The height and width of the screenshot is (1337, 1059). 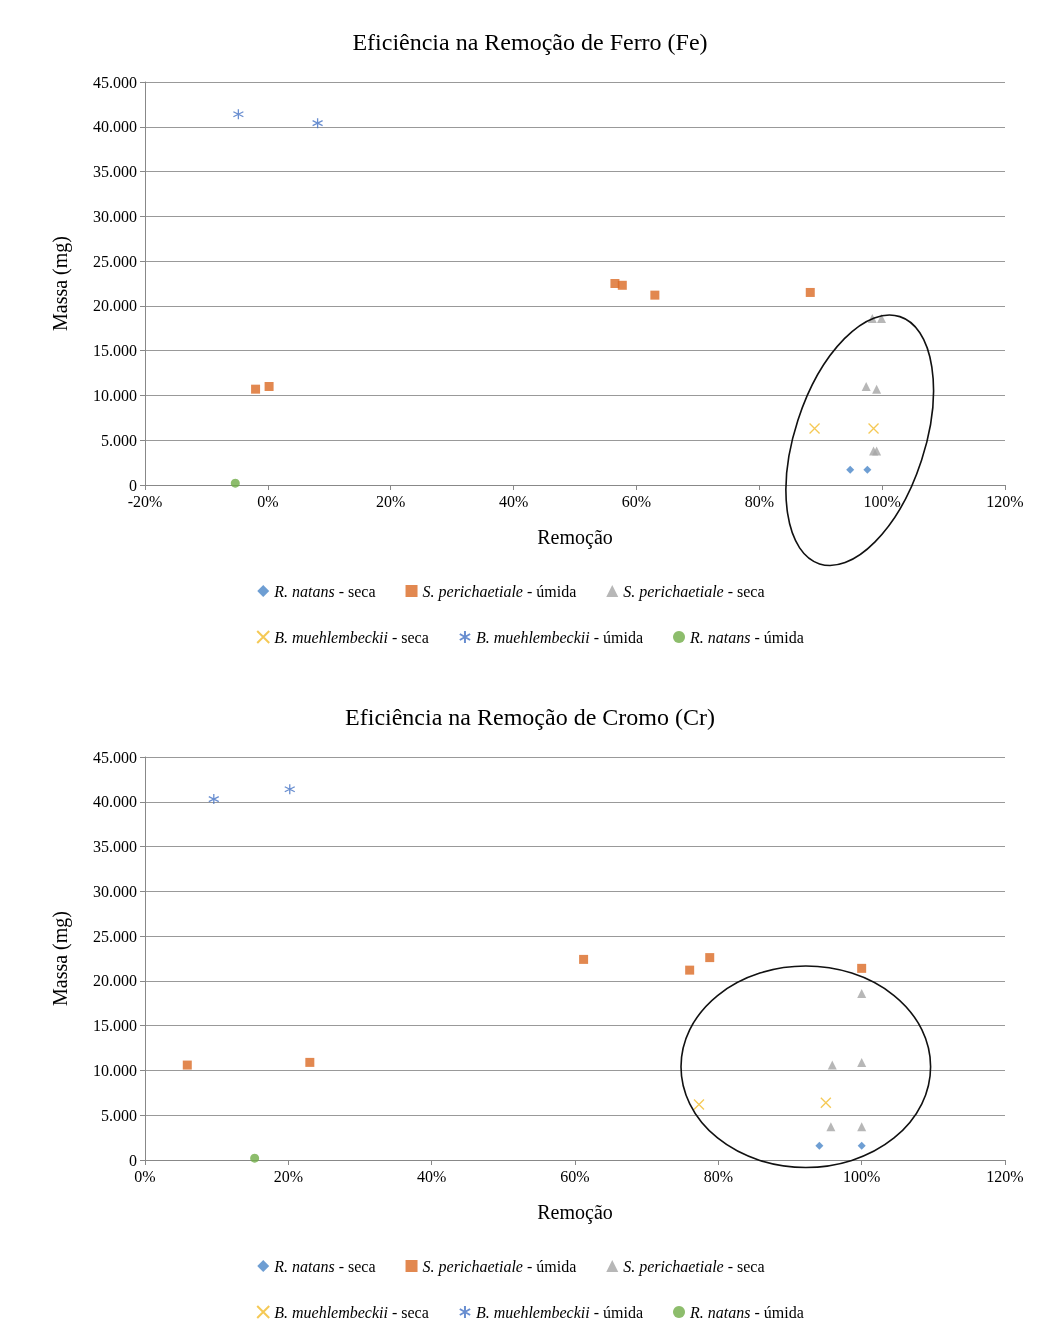 What do you see at coordinates (145, 501) in the screenshot?
I see `x-tick-label: -20%` at bounding box center [145, 501].